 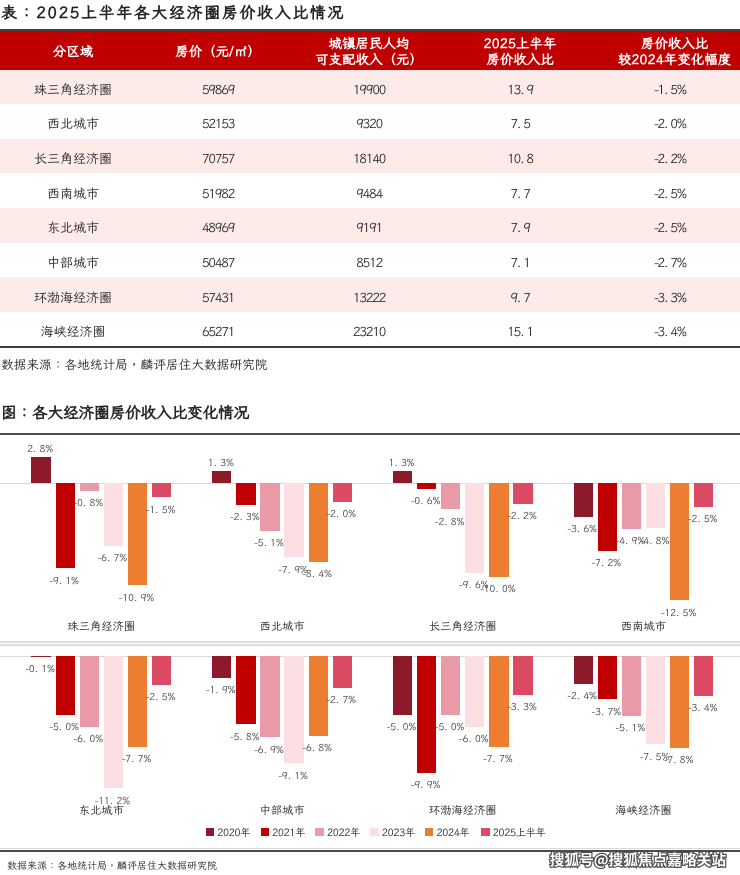 What do you see at coordinates (638, 859) in the screenshot?
I see `svg-text: 搜狐号@搜狐焦点嘉略关站` at bounding box center [638, 859].